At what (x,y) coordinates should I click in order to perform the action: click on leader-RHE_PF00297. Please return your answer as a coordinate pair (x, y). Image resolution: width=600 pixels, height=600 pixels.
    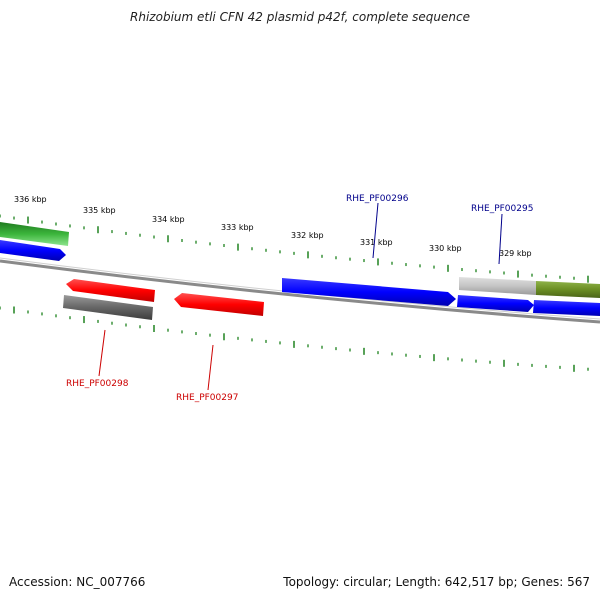
    Looking at the image, I should click on (210, 367).